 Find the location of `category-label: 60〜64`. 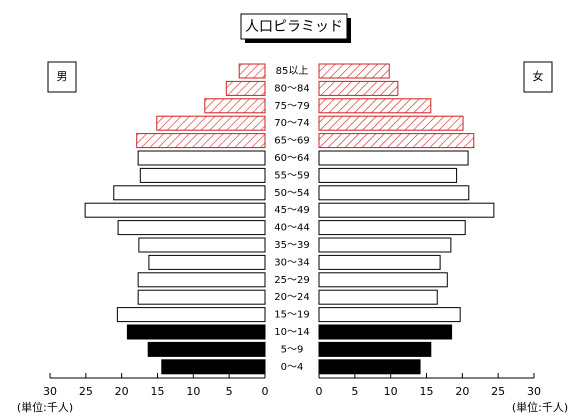

category-label: 60〜64 is located at coordinates (291, 158).